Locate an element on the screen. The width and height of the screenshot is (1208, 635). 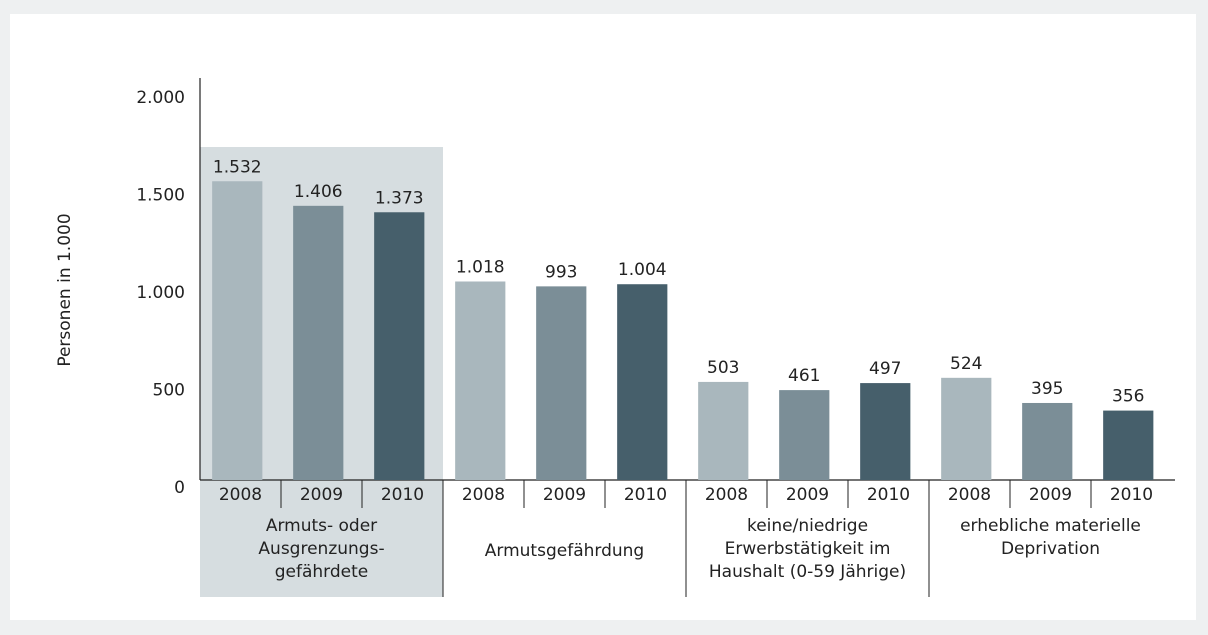
y-axis-label: Personen in 1.000 is located at coordinates (65, 289).